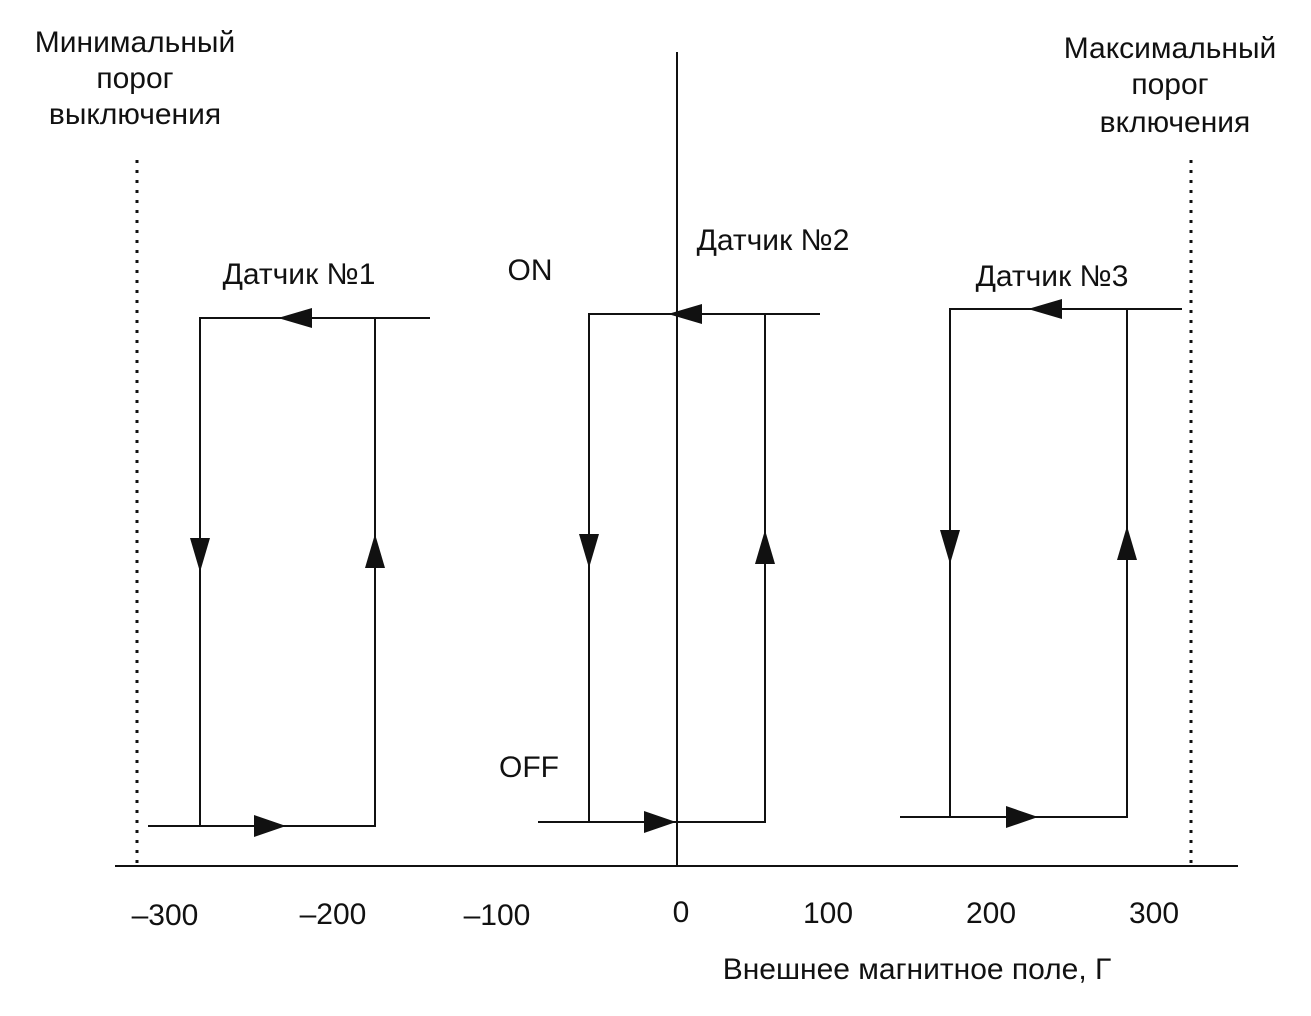 The image size is (1311, 1016). Describe the element at coordinates (333, 914) in the screenshot. I see `x-tick-label: –200` at that location.